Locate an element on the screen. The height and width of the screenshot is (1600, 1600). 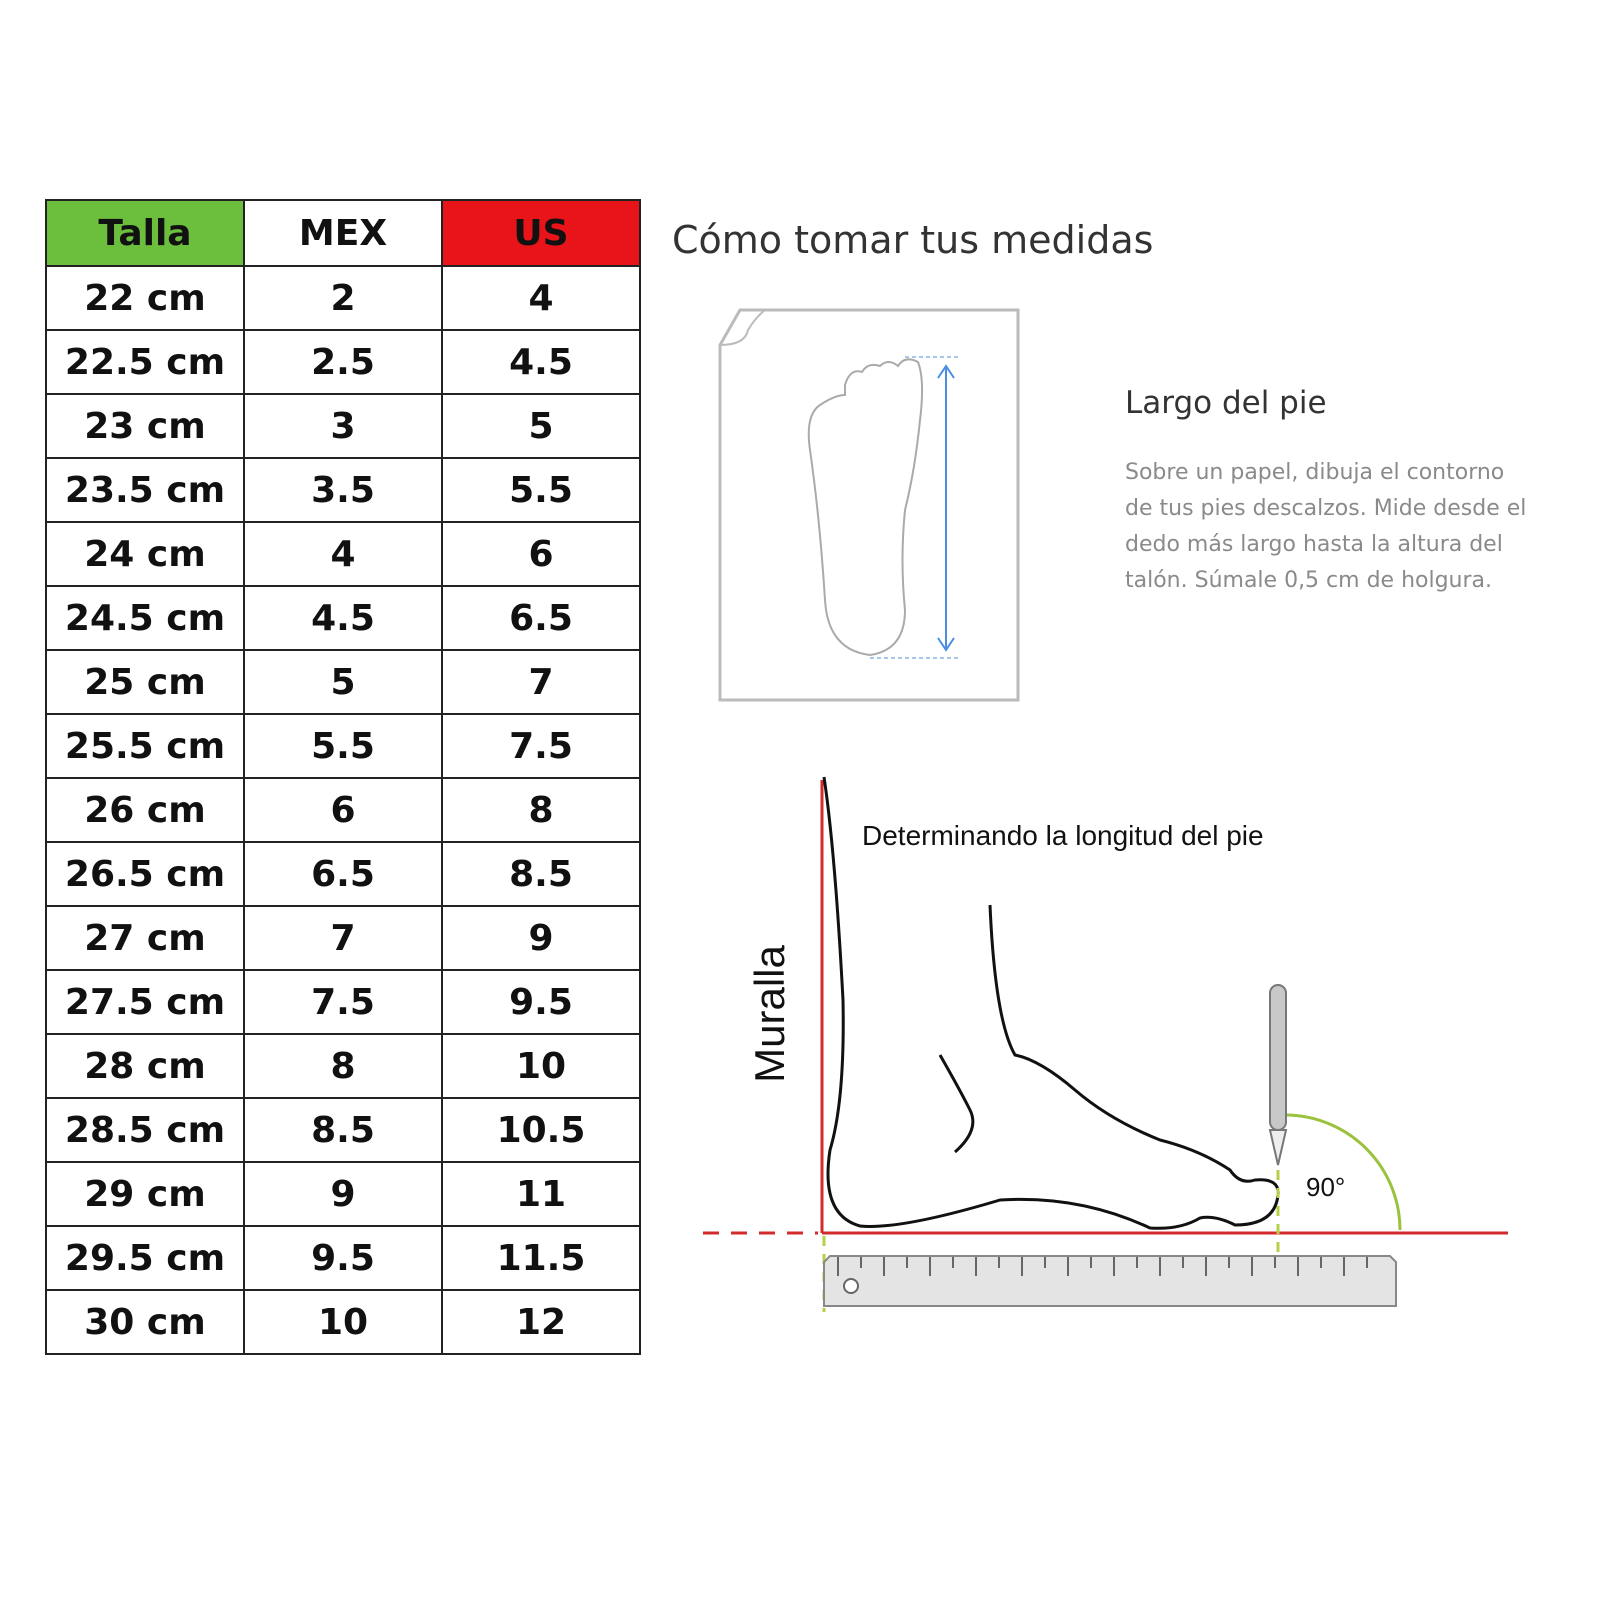
cell-talla: 28.5 cm is located at coordinates (145, 1130).